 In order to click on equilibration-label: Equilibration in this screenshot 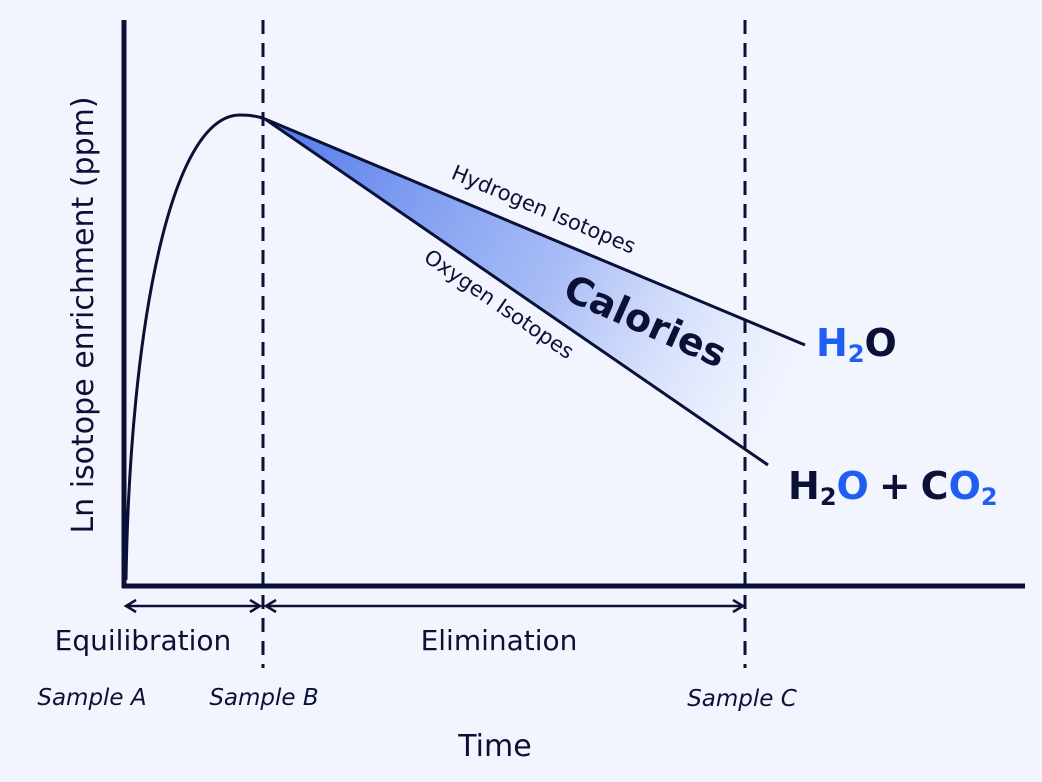, I will do `click(143, 640)`.